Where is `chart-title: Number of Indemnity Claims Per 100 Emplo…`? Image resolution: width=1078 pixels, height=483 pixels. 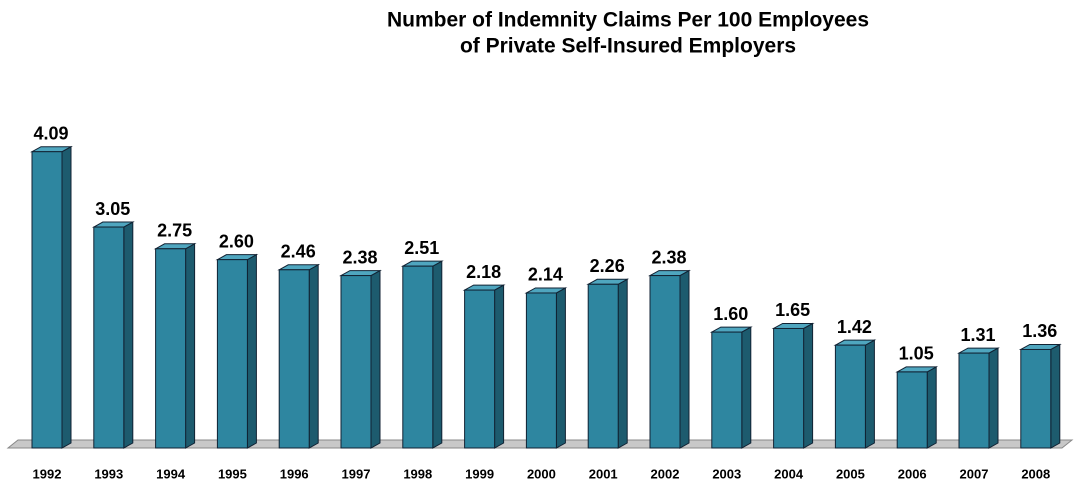 chart-title: Number of Indemnity Claims Per 100 Emplo… is located at coordinates (628, 20).